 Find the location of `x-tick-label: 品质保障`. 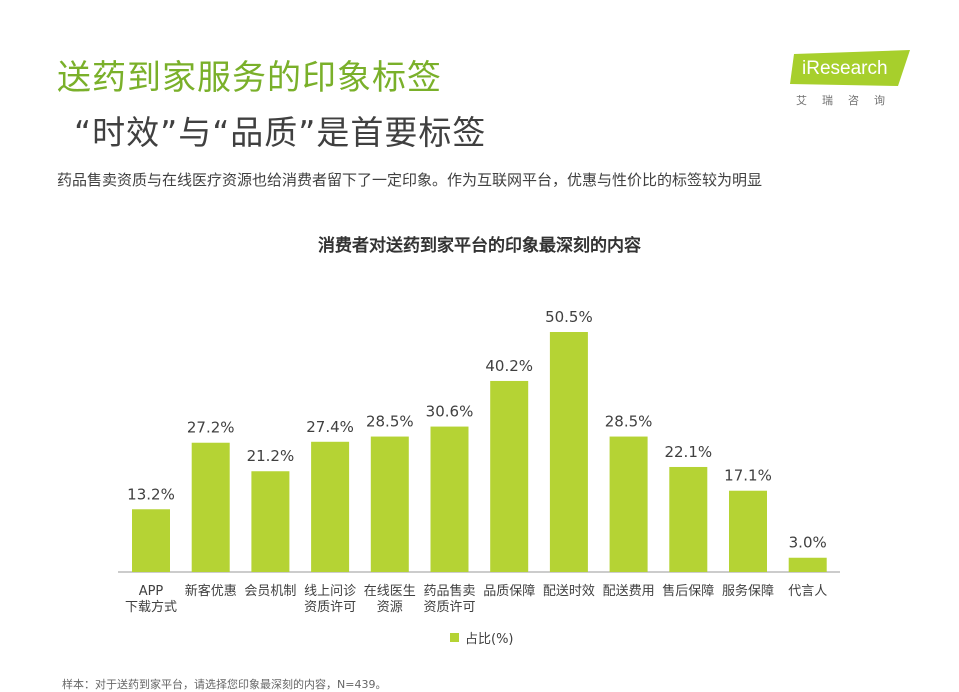

x-tick-label: 品质保障 is located at coordinates (509, 591).